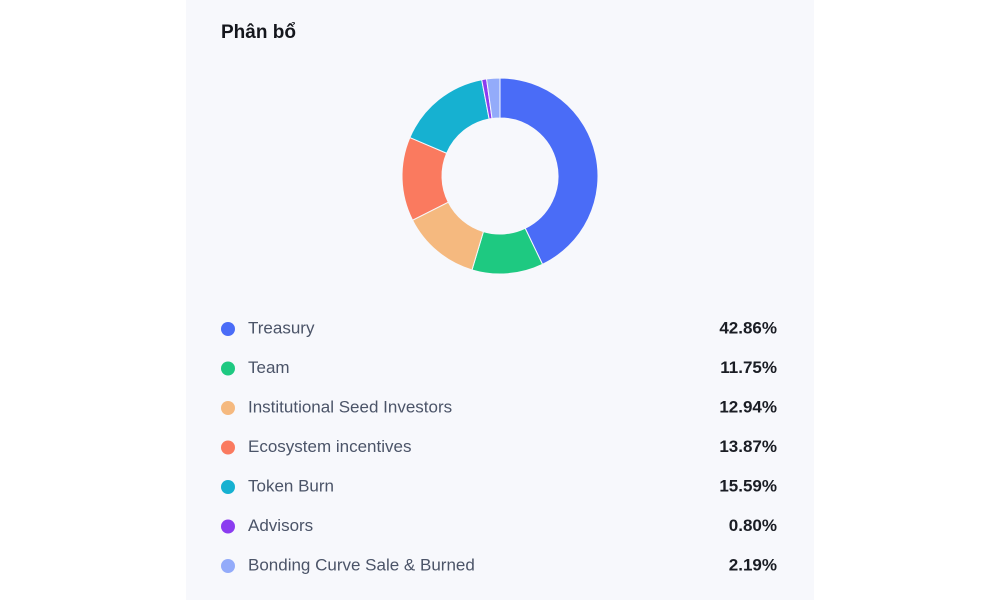 Image resolution: width=1000 pixels, height=600 pixels. What do you see at coordinates (280, 525) in the screenshot?
I see `legend-label: Advisors` at bounding box center [280, 525].